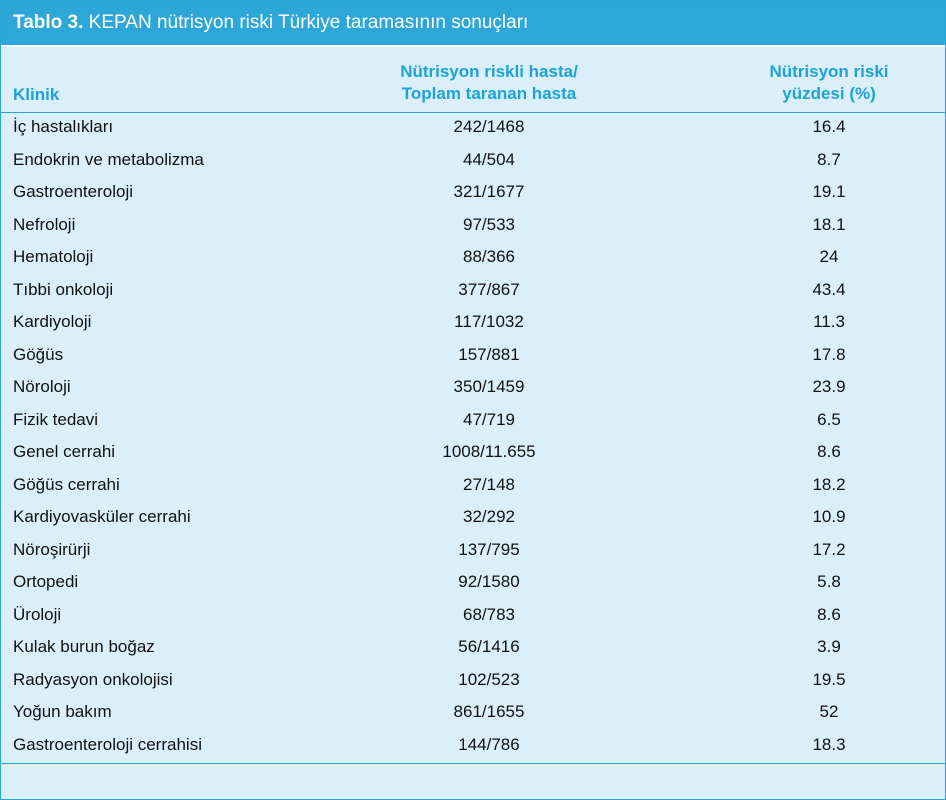 Image resolution: width=946 pixels, height=800 pixels. What do you see at coordinates (44, 224) in the screenshot?
I see `cell-klinik: Nefroloji` at bounding box center [44, 224].